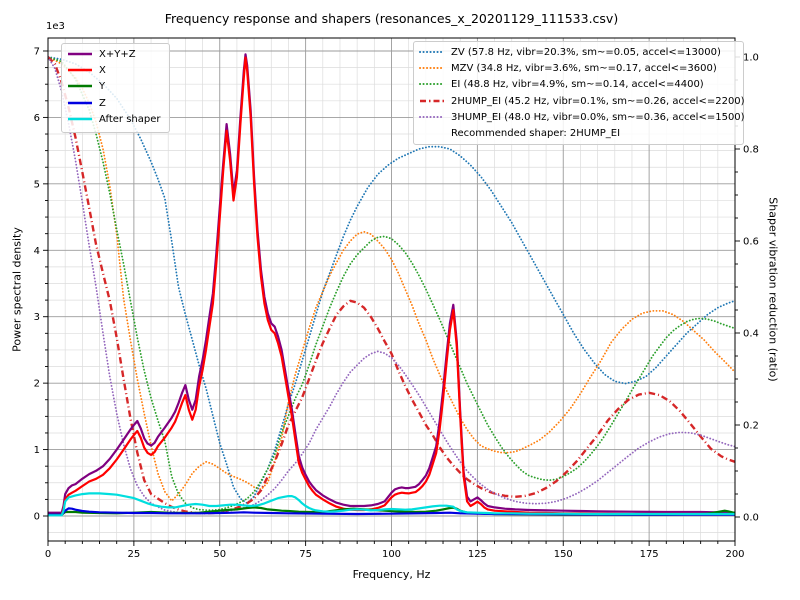  What do you see at coordinates (391, 574) in the screenshot?
I see `x-axis-label: Frequency, Hz` at bounding box center [391, 574].